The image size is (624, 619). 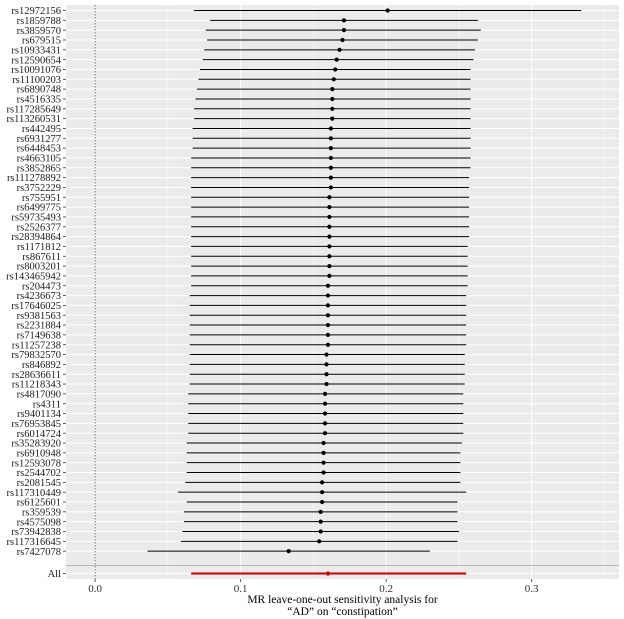 What do you see at coordinates (238, 355) in the screenshot?
I see `snp-row: rs79832570` at bounding box center [238, 355].